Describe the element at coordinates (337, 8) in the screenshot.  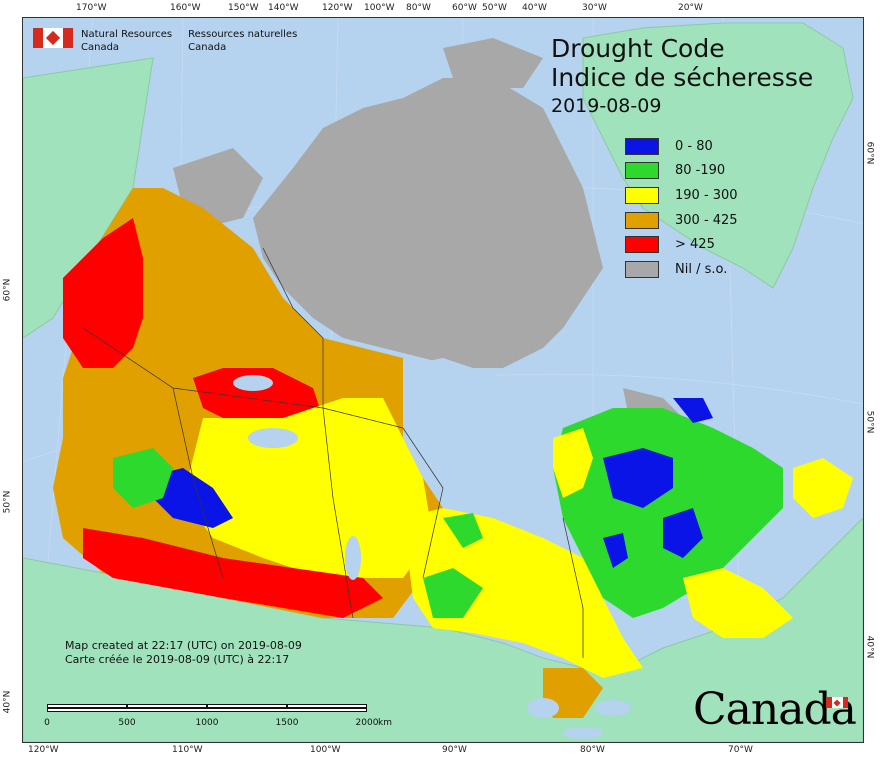
I see `tick-top: 120°W` at that location.